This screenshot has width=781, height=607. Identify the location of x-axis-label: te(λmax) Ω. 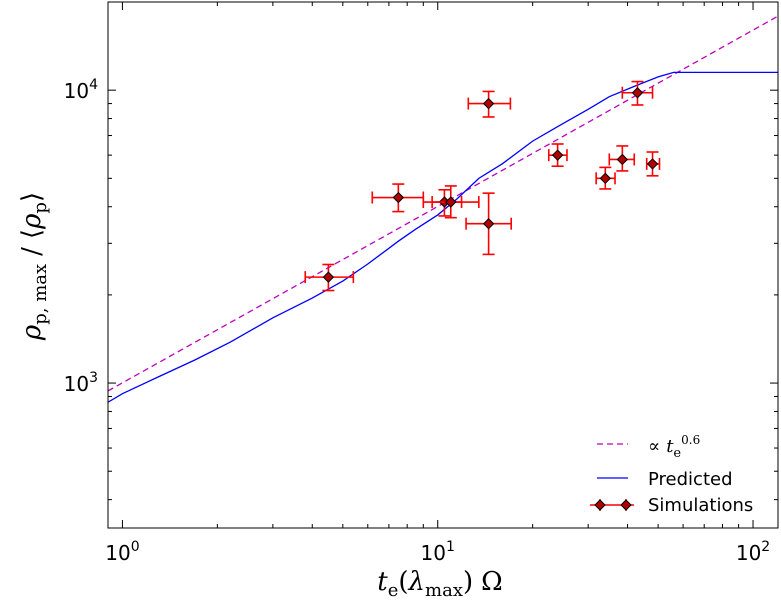
(439, 584).